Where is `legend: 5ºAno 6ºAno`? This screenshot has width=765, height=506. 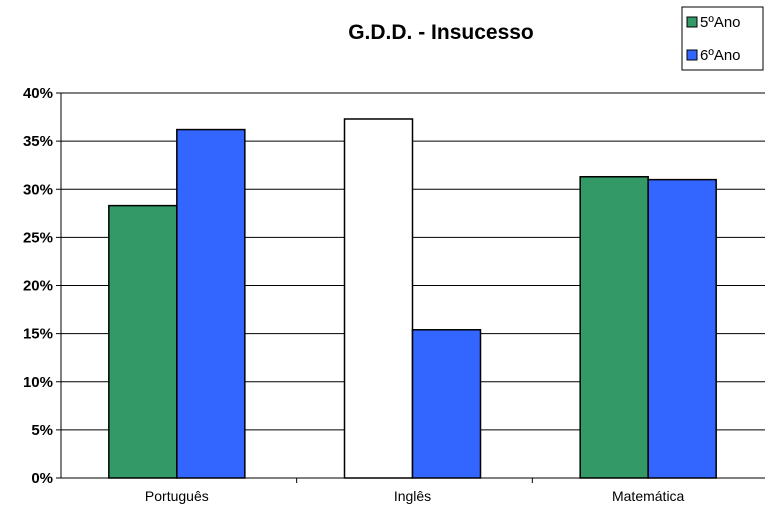
legend: 5ºAno 6ºAno is located at coordinates (722, 38).